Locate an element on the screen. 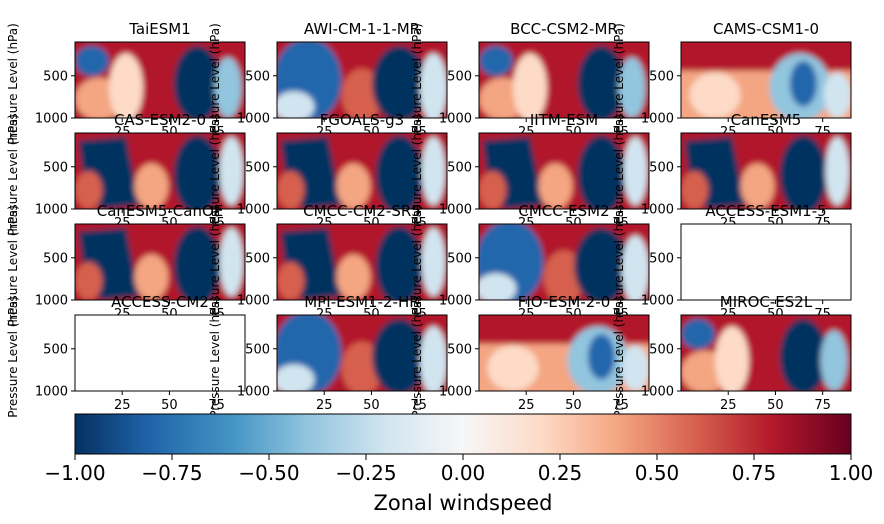 Image resolution: width=884 pixels, height=524 pixels. panel-title: ACCESS-CM2 is located at coordinates (160, 302).